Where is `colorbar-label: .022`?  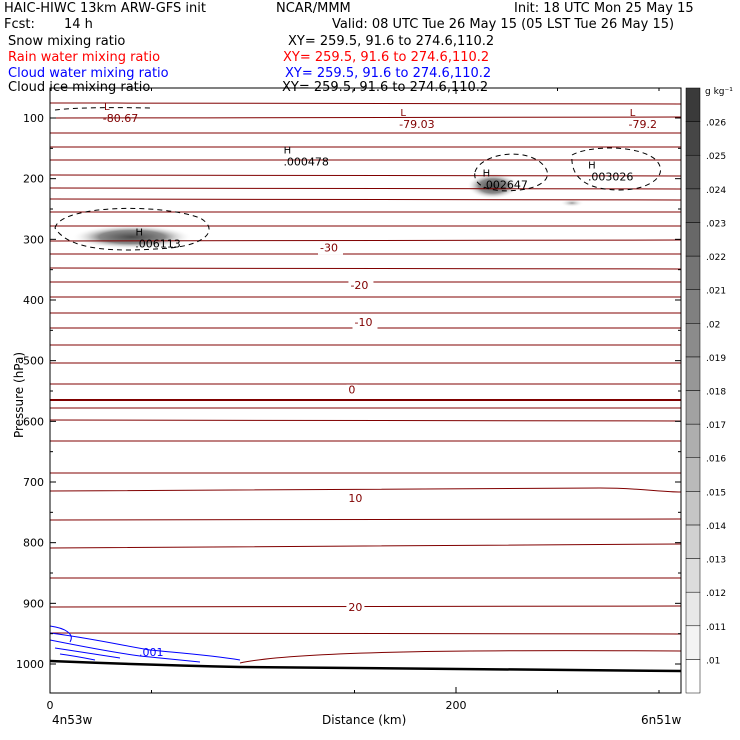 colorbar-label: .022 is located at coordinates (716, 258).